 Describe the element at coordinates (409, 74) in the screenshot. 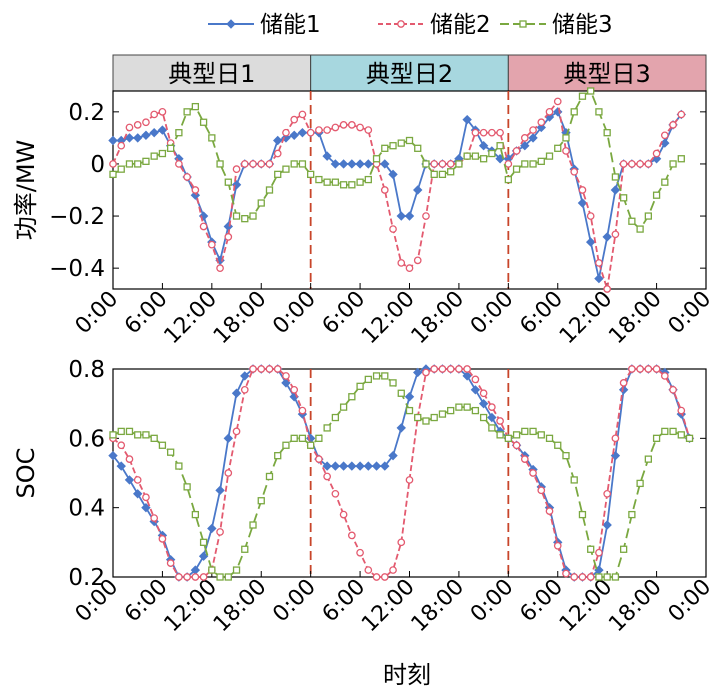

I see `band-label-2: 典型日2` at that location.